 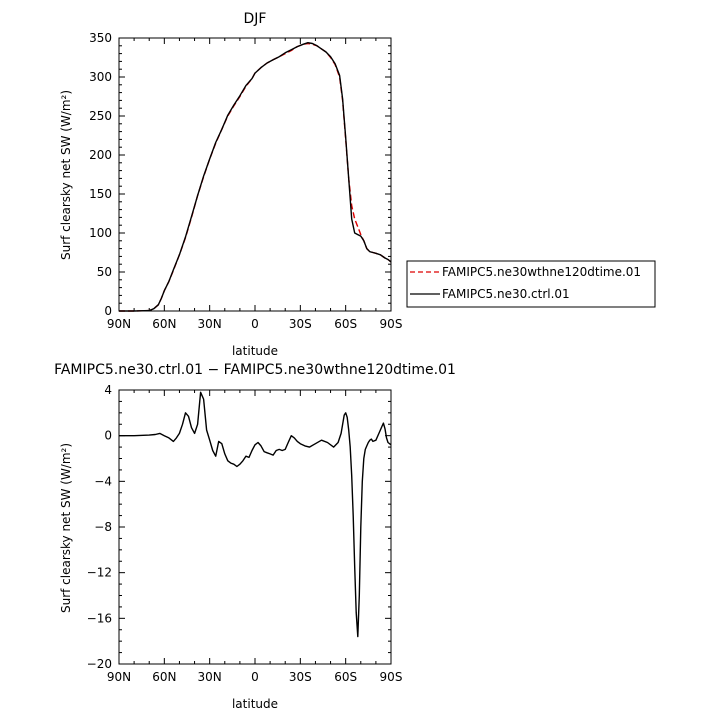 I want to click on bottom-ytick-label: −16, so click(x=99, y=618).